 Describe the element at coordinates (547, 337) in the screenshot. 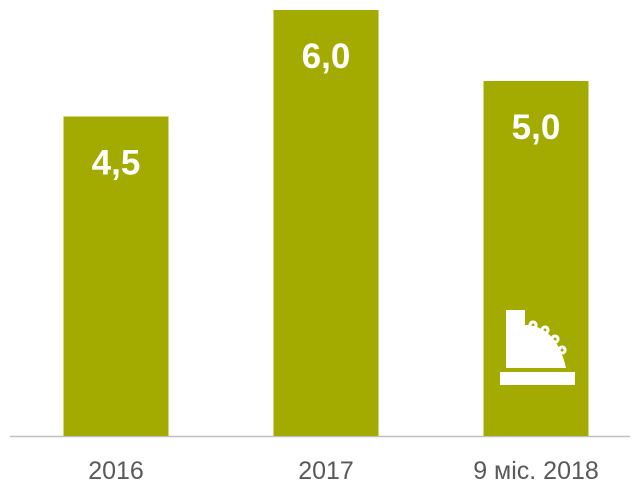

I see `icon-keys` at that location.